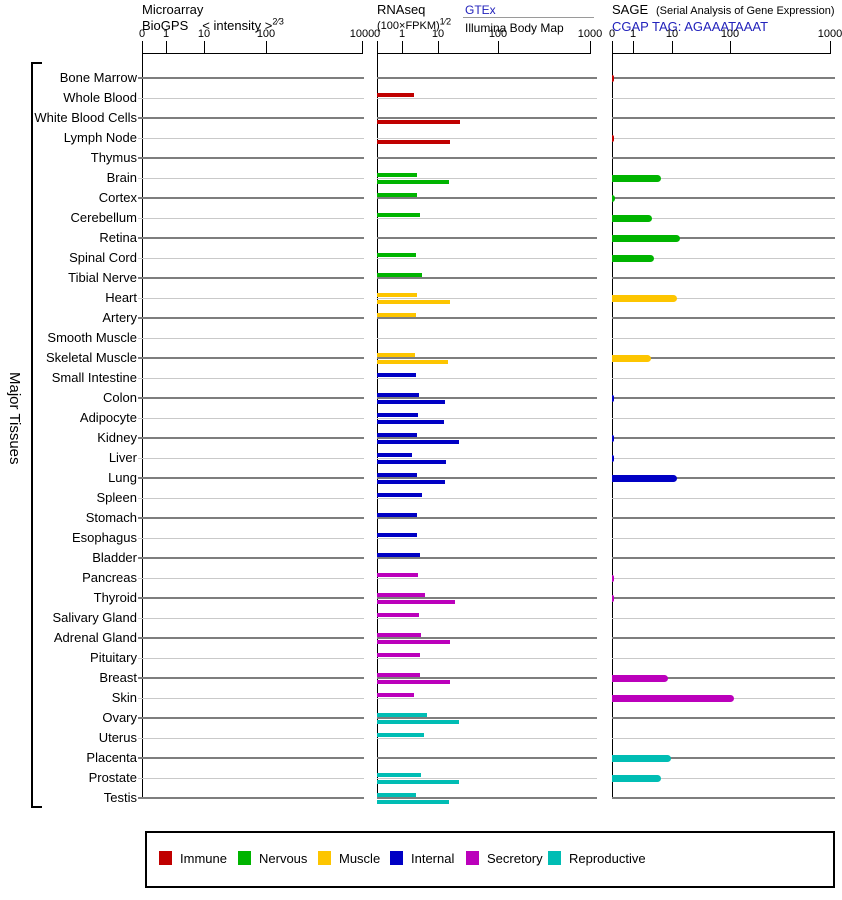  Describe the element at coordinates (113, 157) in the screenshot. I see `tissue-label: Thymus` at that location.